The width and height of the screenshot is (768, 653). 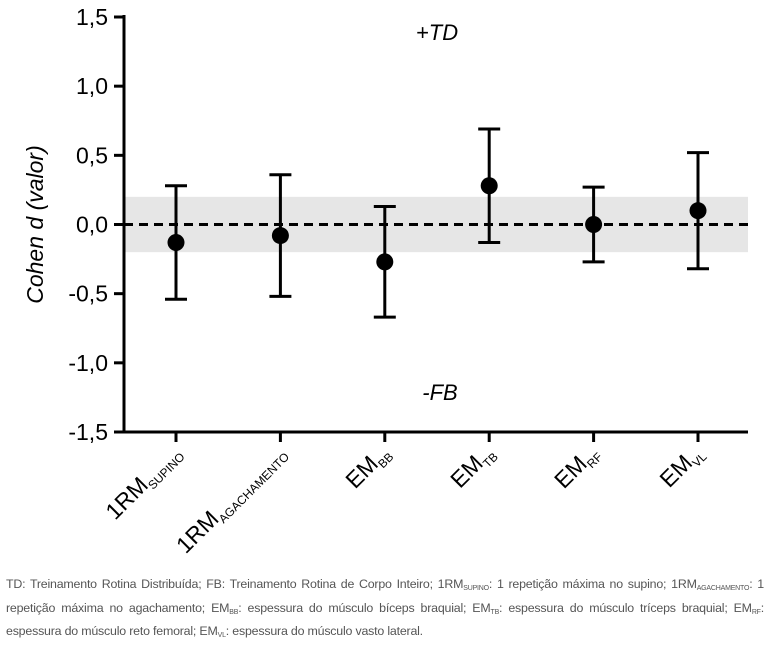 What do you see at coordinates (92, 86) in the screenshot?
I see `y-tick-label: 1,0` at bounding box center [92, 86].